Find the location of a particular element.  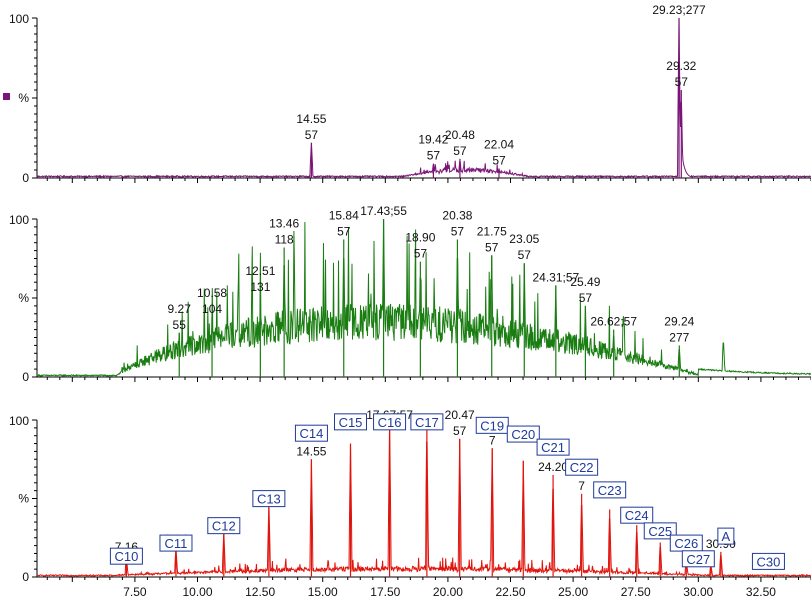

peak-label-mass: 277 is located at coordinates (679, 337).